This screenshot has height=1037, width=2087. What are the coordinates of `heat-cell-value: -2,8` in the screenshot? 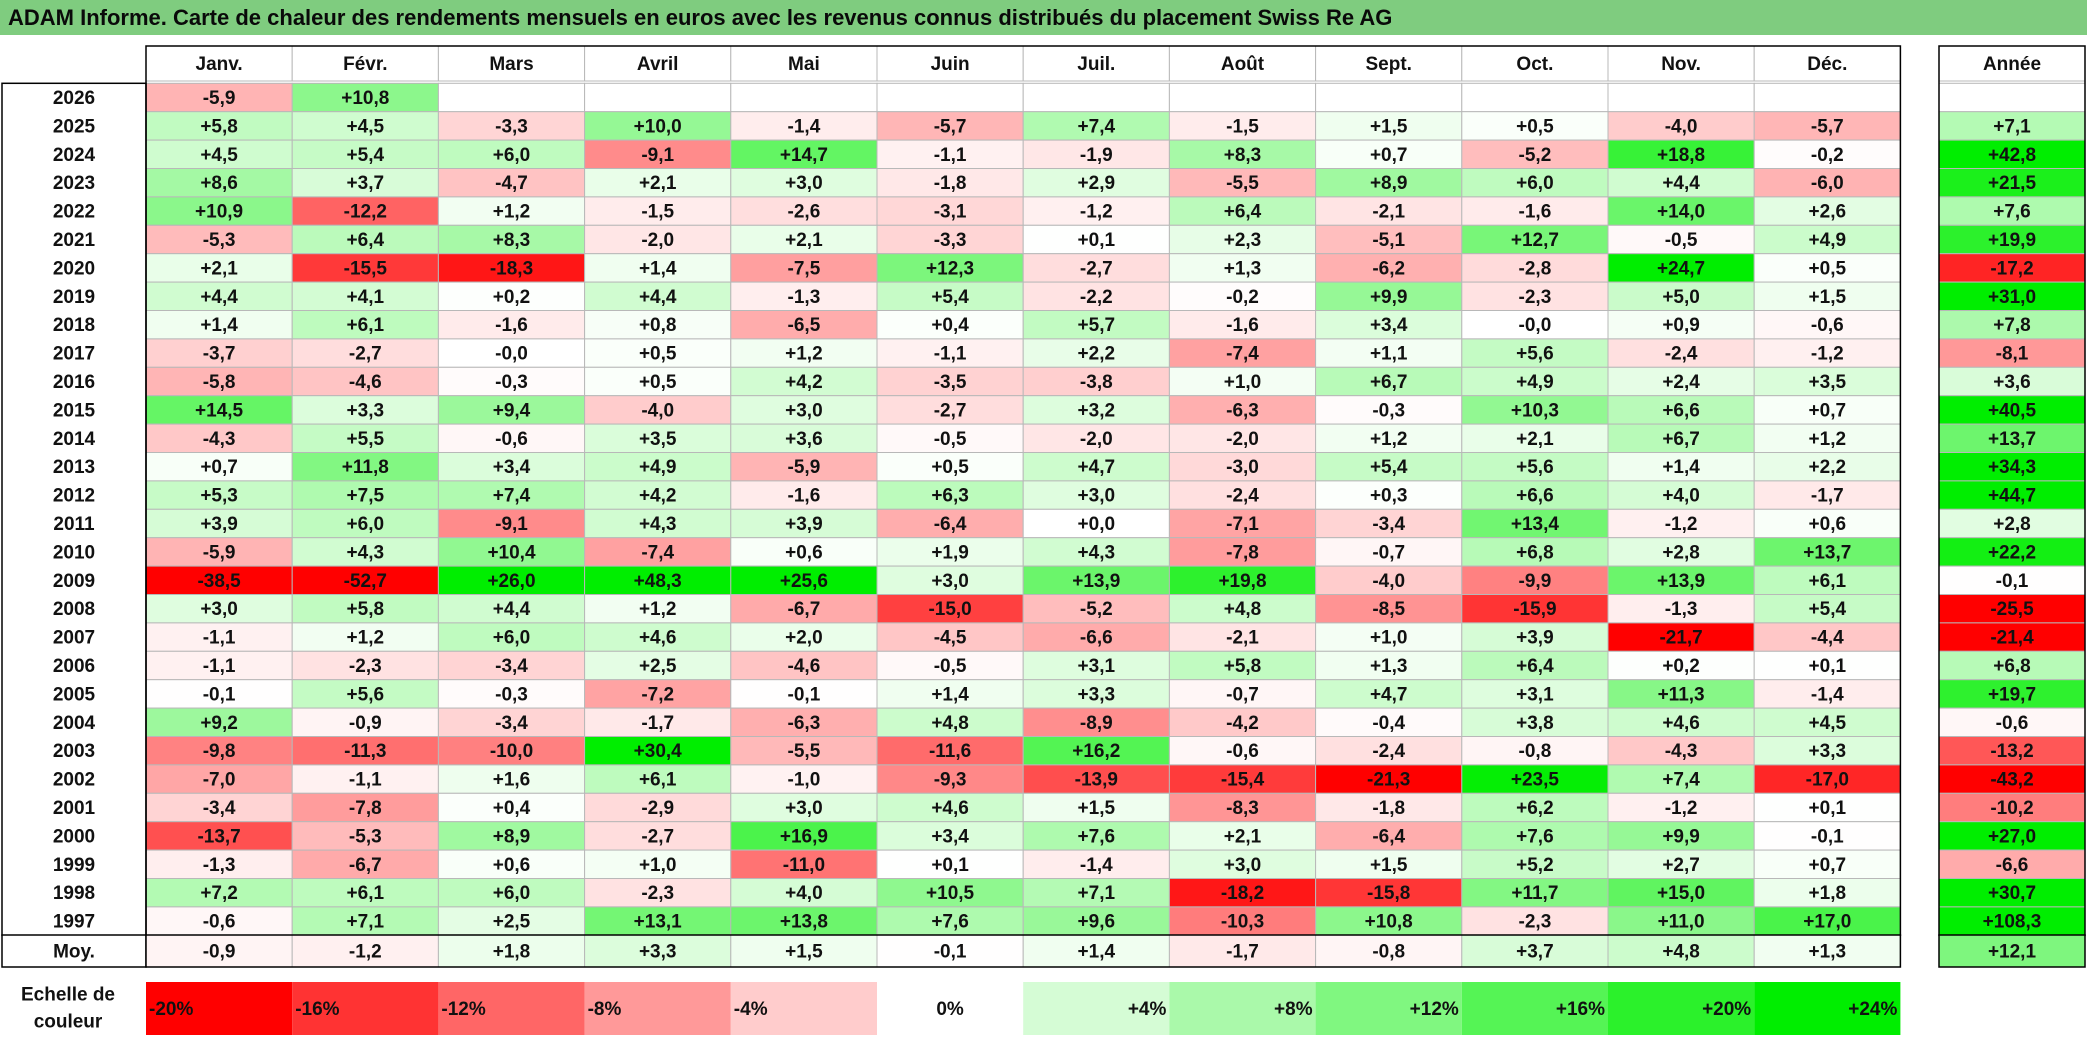 It's located at (1535, 268).